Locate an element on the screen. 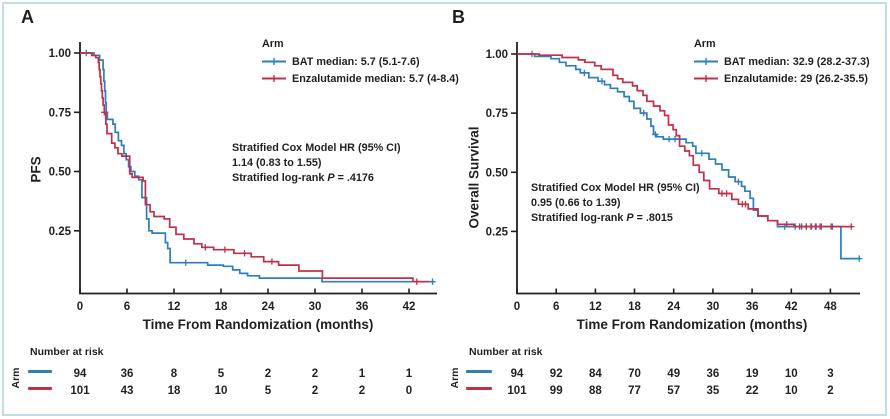  panel-a-label: A is located at coordinates (27, 17).